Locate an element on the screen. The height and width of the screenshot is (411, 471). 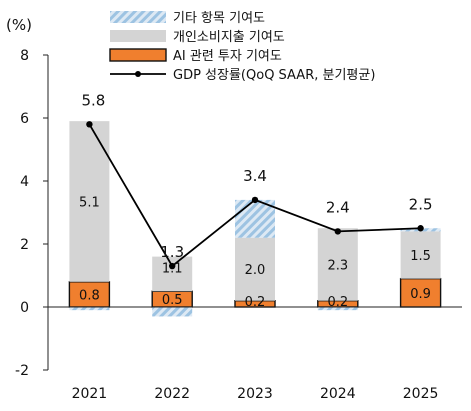
y-tick-label: -2 is located at coordinates (22, 371).